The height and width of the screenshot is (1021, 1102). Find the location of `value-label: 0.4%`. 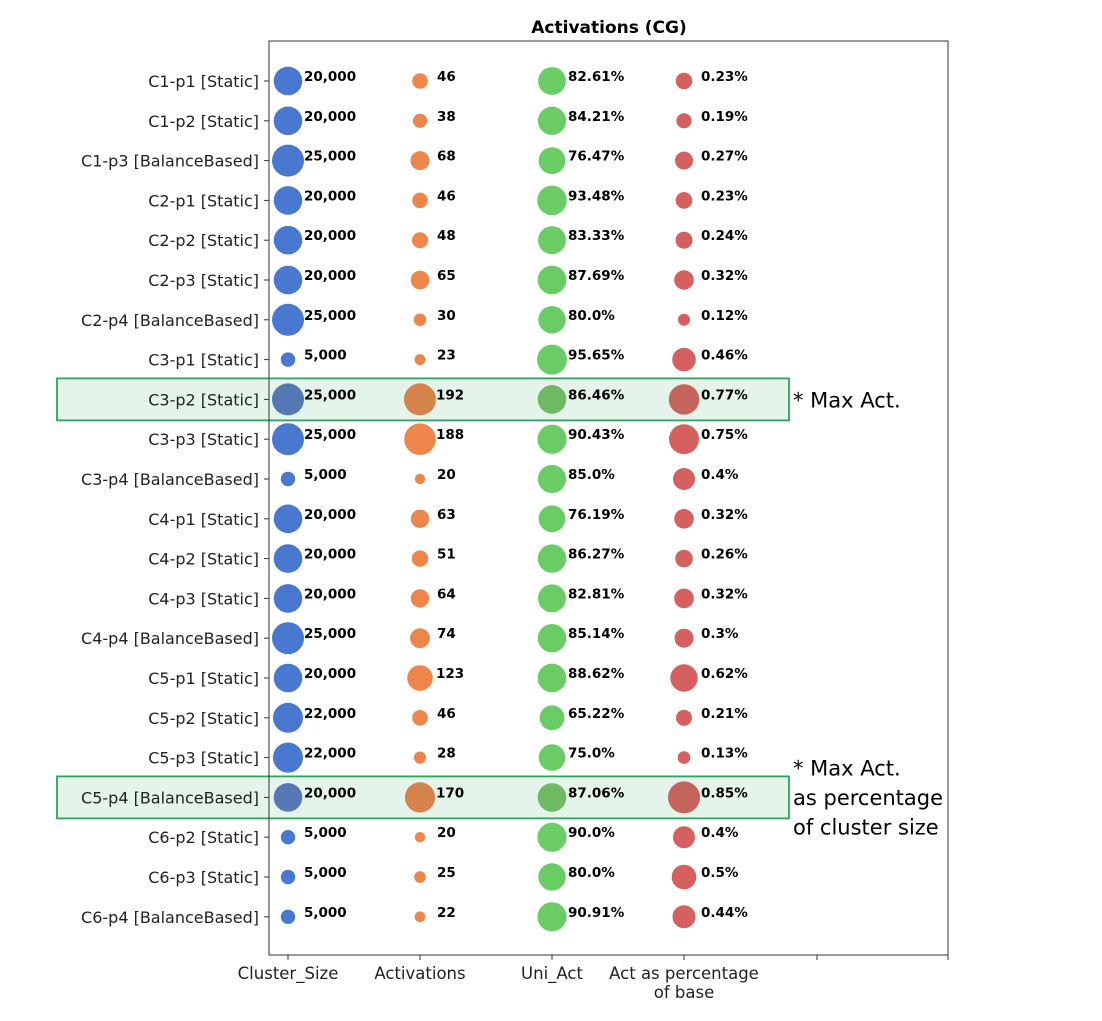

value-label: 0.4% is located at coordinates (720, 833).